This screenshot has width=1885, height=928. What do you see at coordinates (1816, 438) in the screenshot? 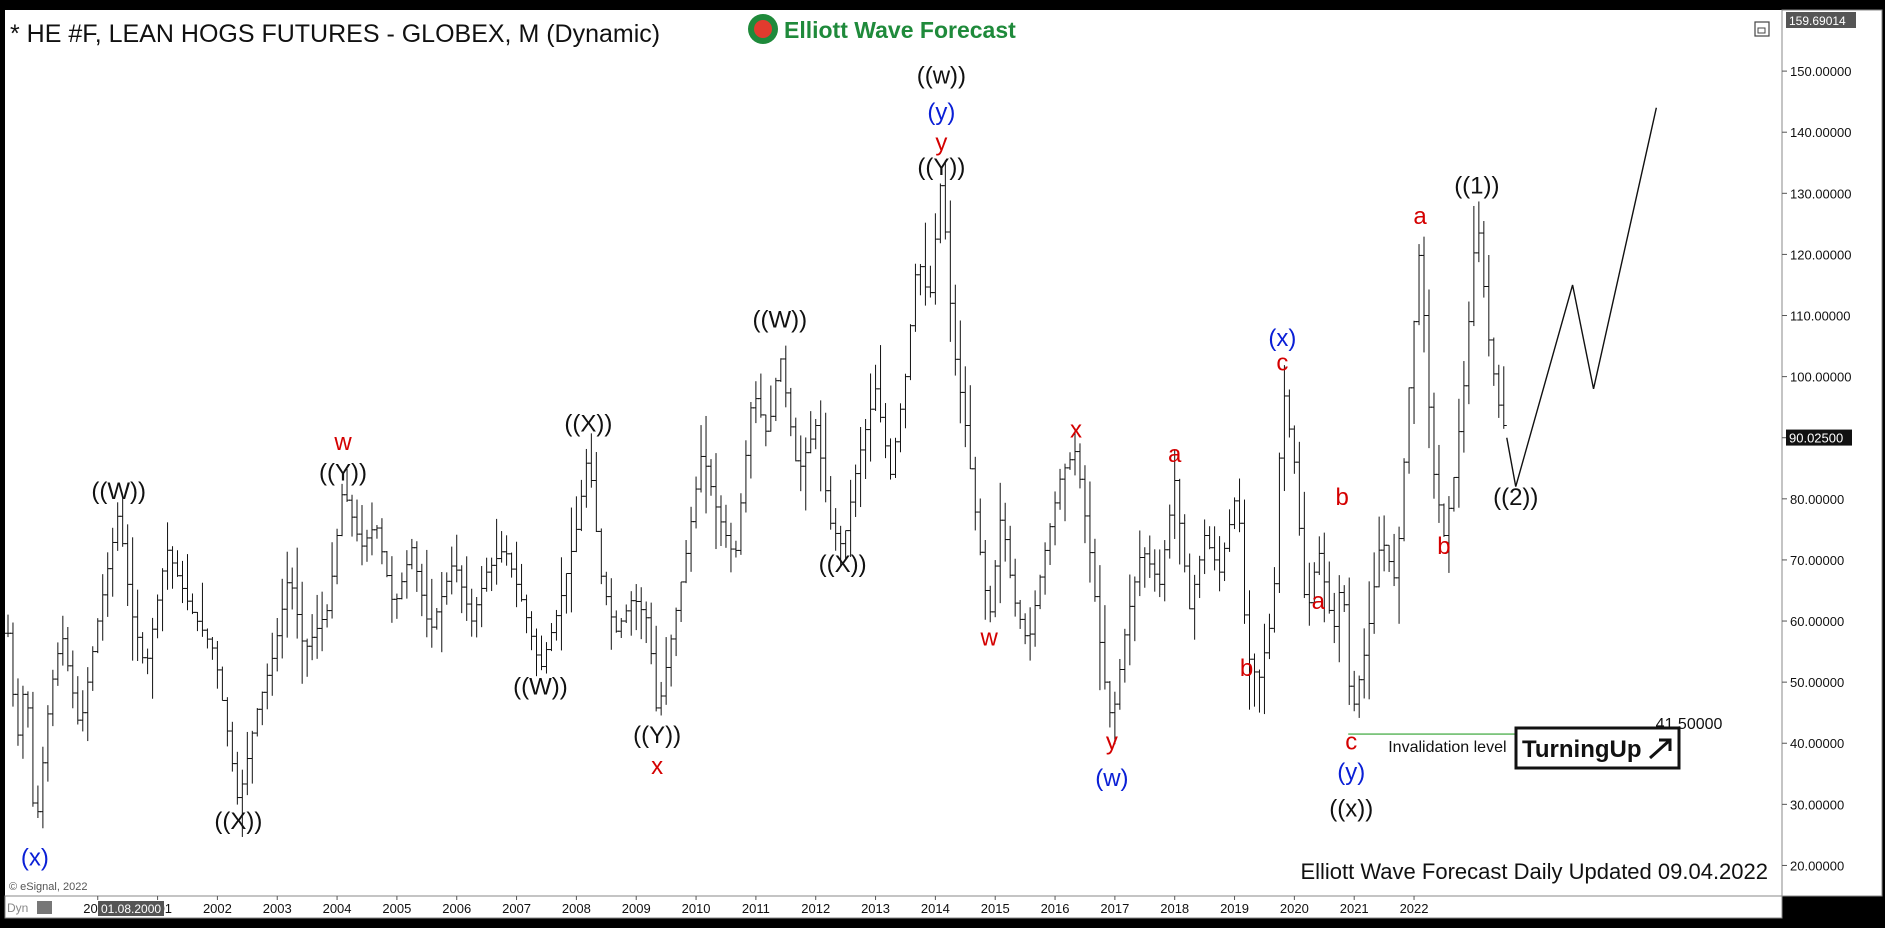
I see `last-price-label: 90.02500` at bounding box center [1816, 438].